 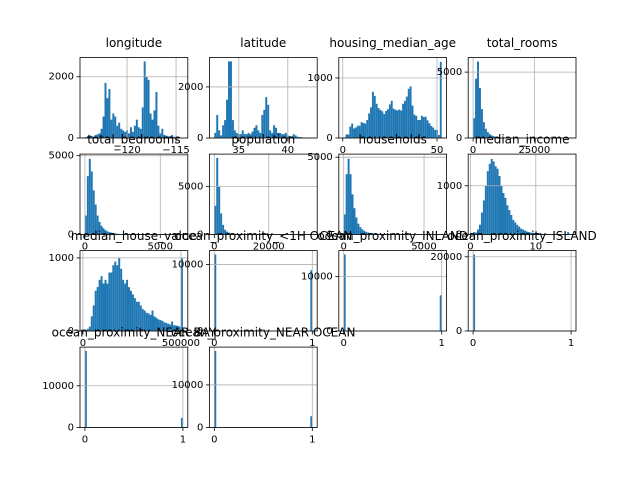 What do you see at coordinates (312, 440) in the screenshot?
I see `x-tick-label: 1` at bounding box center [312, 440].